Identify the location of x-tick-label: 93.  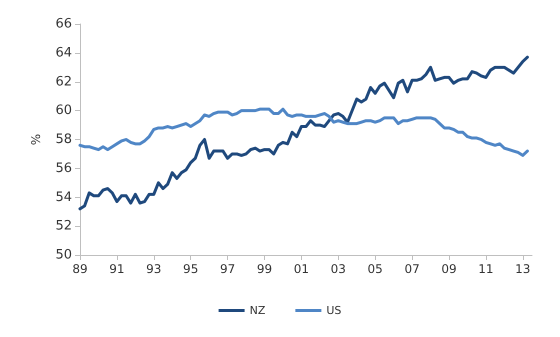
(154, 269).